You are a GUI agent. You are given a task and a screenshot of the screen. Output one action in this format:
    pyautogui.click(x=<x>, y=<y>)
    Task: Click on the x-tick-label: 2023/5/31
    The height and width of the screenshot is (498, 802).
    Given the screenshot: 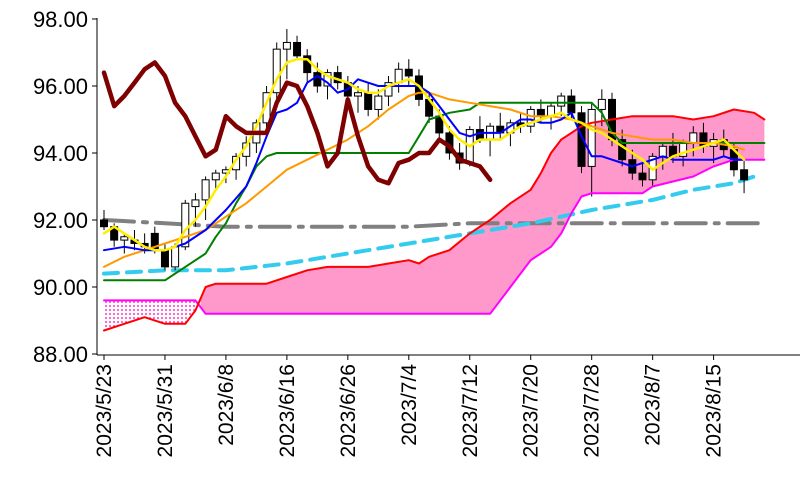 What is the action you would take?
    pyautogui.click(x=165, y=410)
    